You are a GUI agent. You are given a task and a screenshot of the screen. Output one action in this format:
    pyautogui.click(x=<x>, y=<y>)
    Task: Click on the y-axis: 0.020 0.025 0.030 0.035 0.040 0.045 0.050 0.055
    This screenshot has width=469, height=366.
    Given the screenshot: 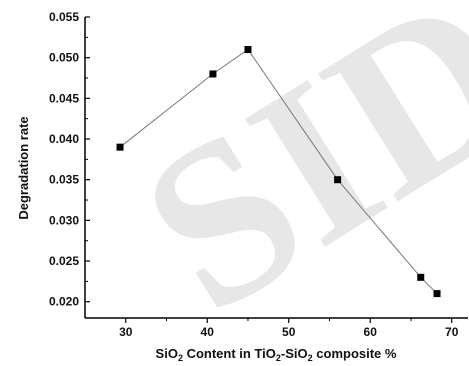 What is the action you would take?
    pyautogui.click(x=69, y=159)
    